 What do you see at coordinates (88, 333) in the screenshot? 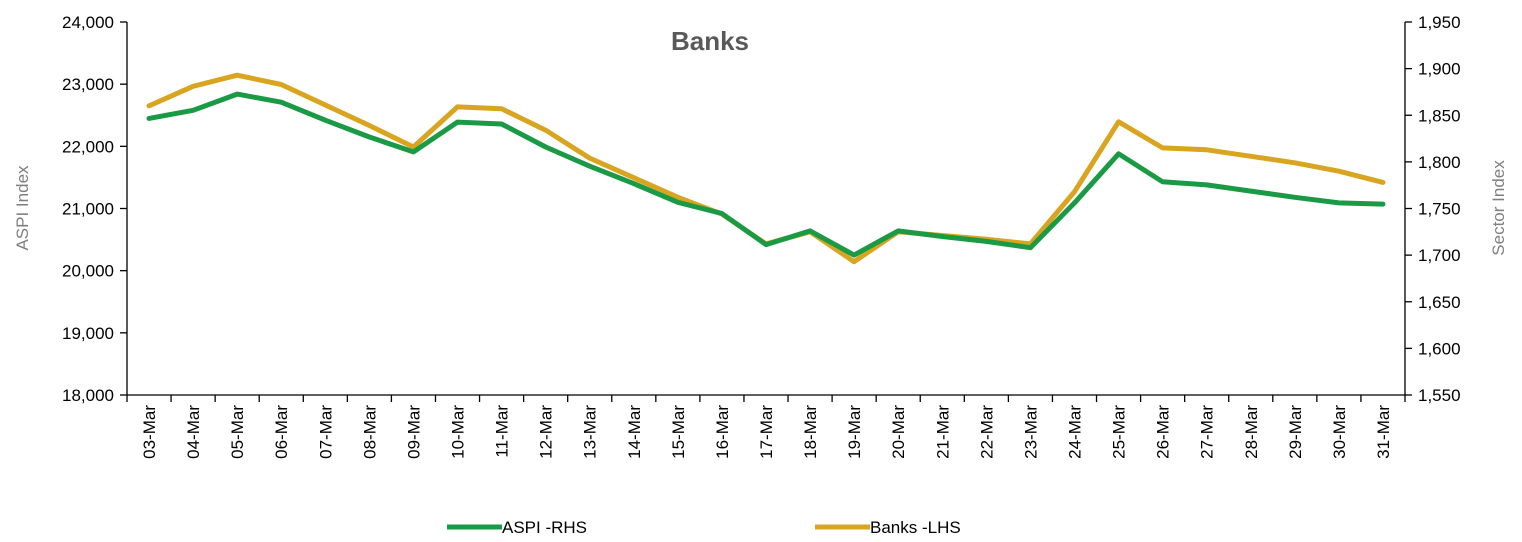
I see `left-tick-label: 19,000` at bounding box center [88, 333].